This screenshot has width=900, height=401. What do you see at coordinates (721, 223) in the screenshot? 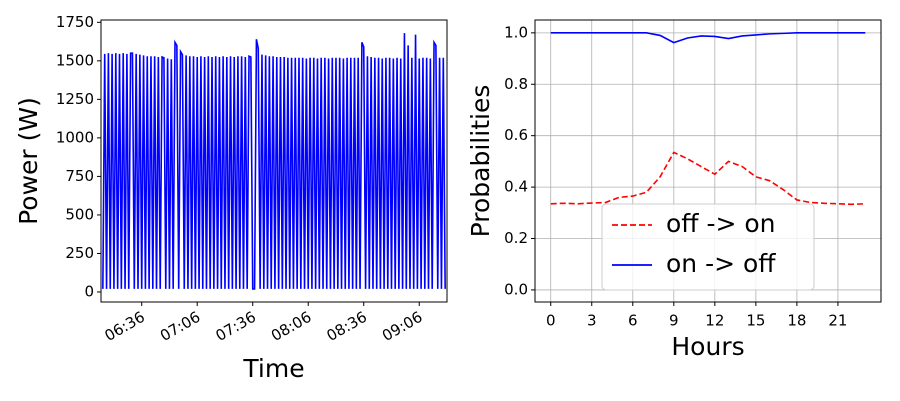
I see `legend-label: off -> on` at bounding box center [721, 223].